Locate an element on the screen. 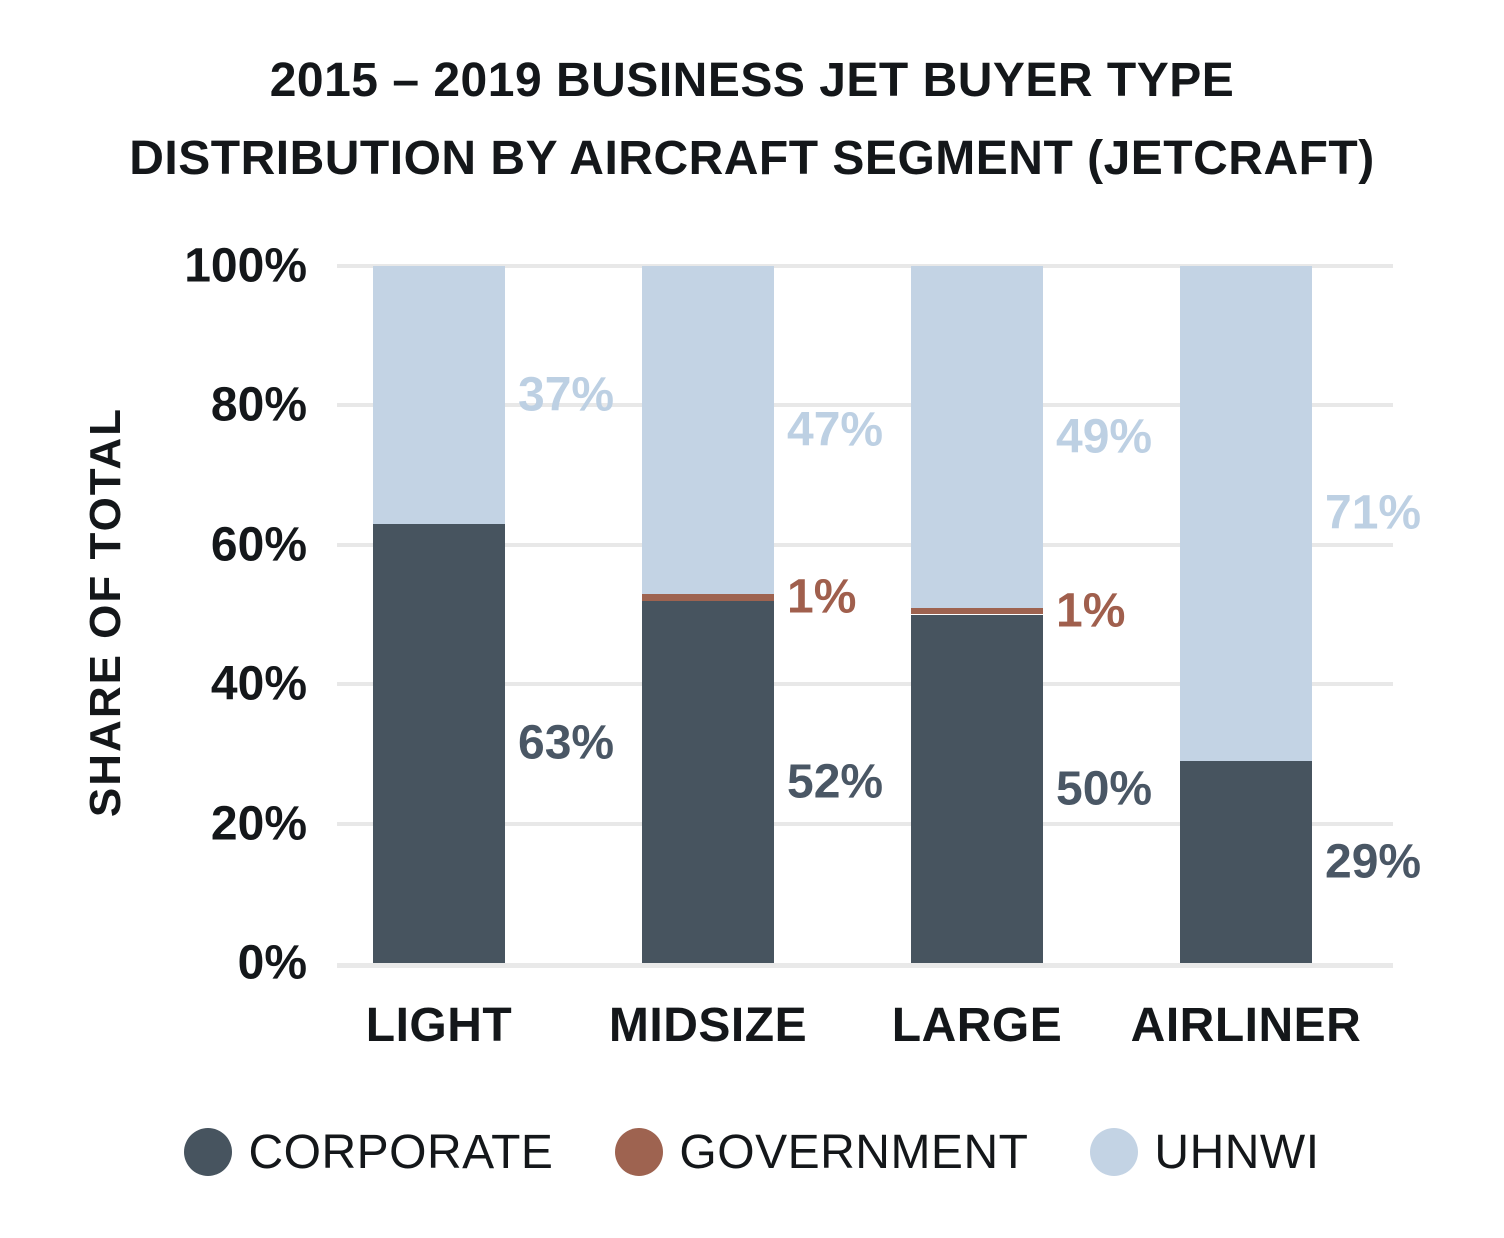  legend-marker-uhnwi-icon is located at coordinates (1114, 1152).